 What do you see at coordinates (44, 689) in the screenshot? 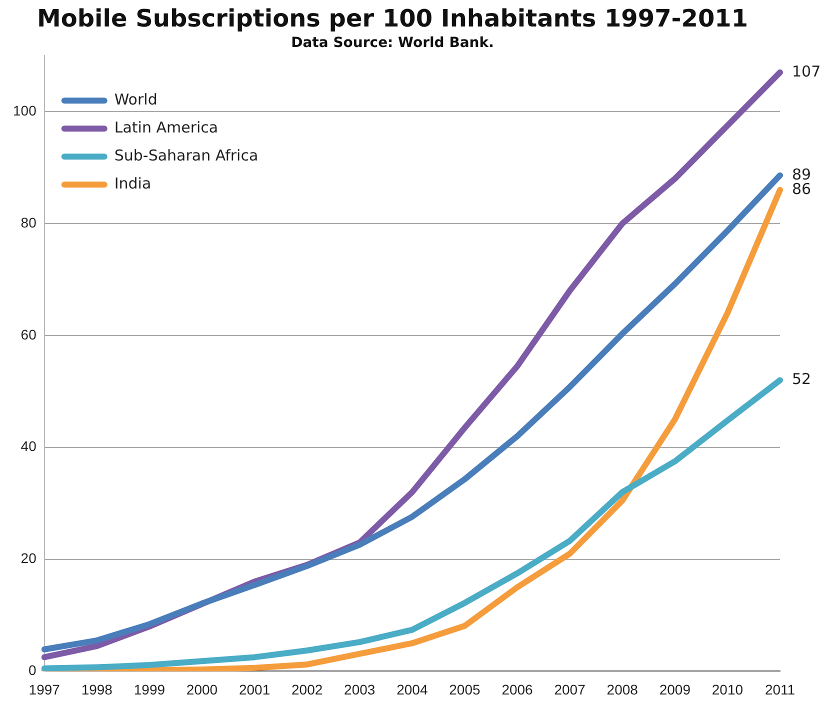
I see `x-tick-label: 1997` at bounding box center [44, 689].